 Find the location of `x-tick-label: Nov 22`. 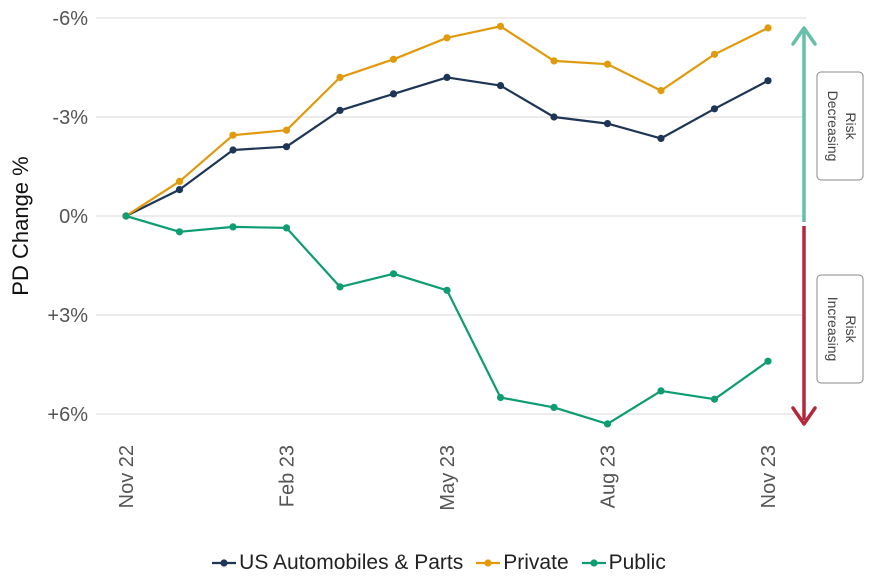

x-tick-label: Nov 22 is located at coordinates (127, 476).